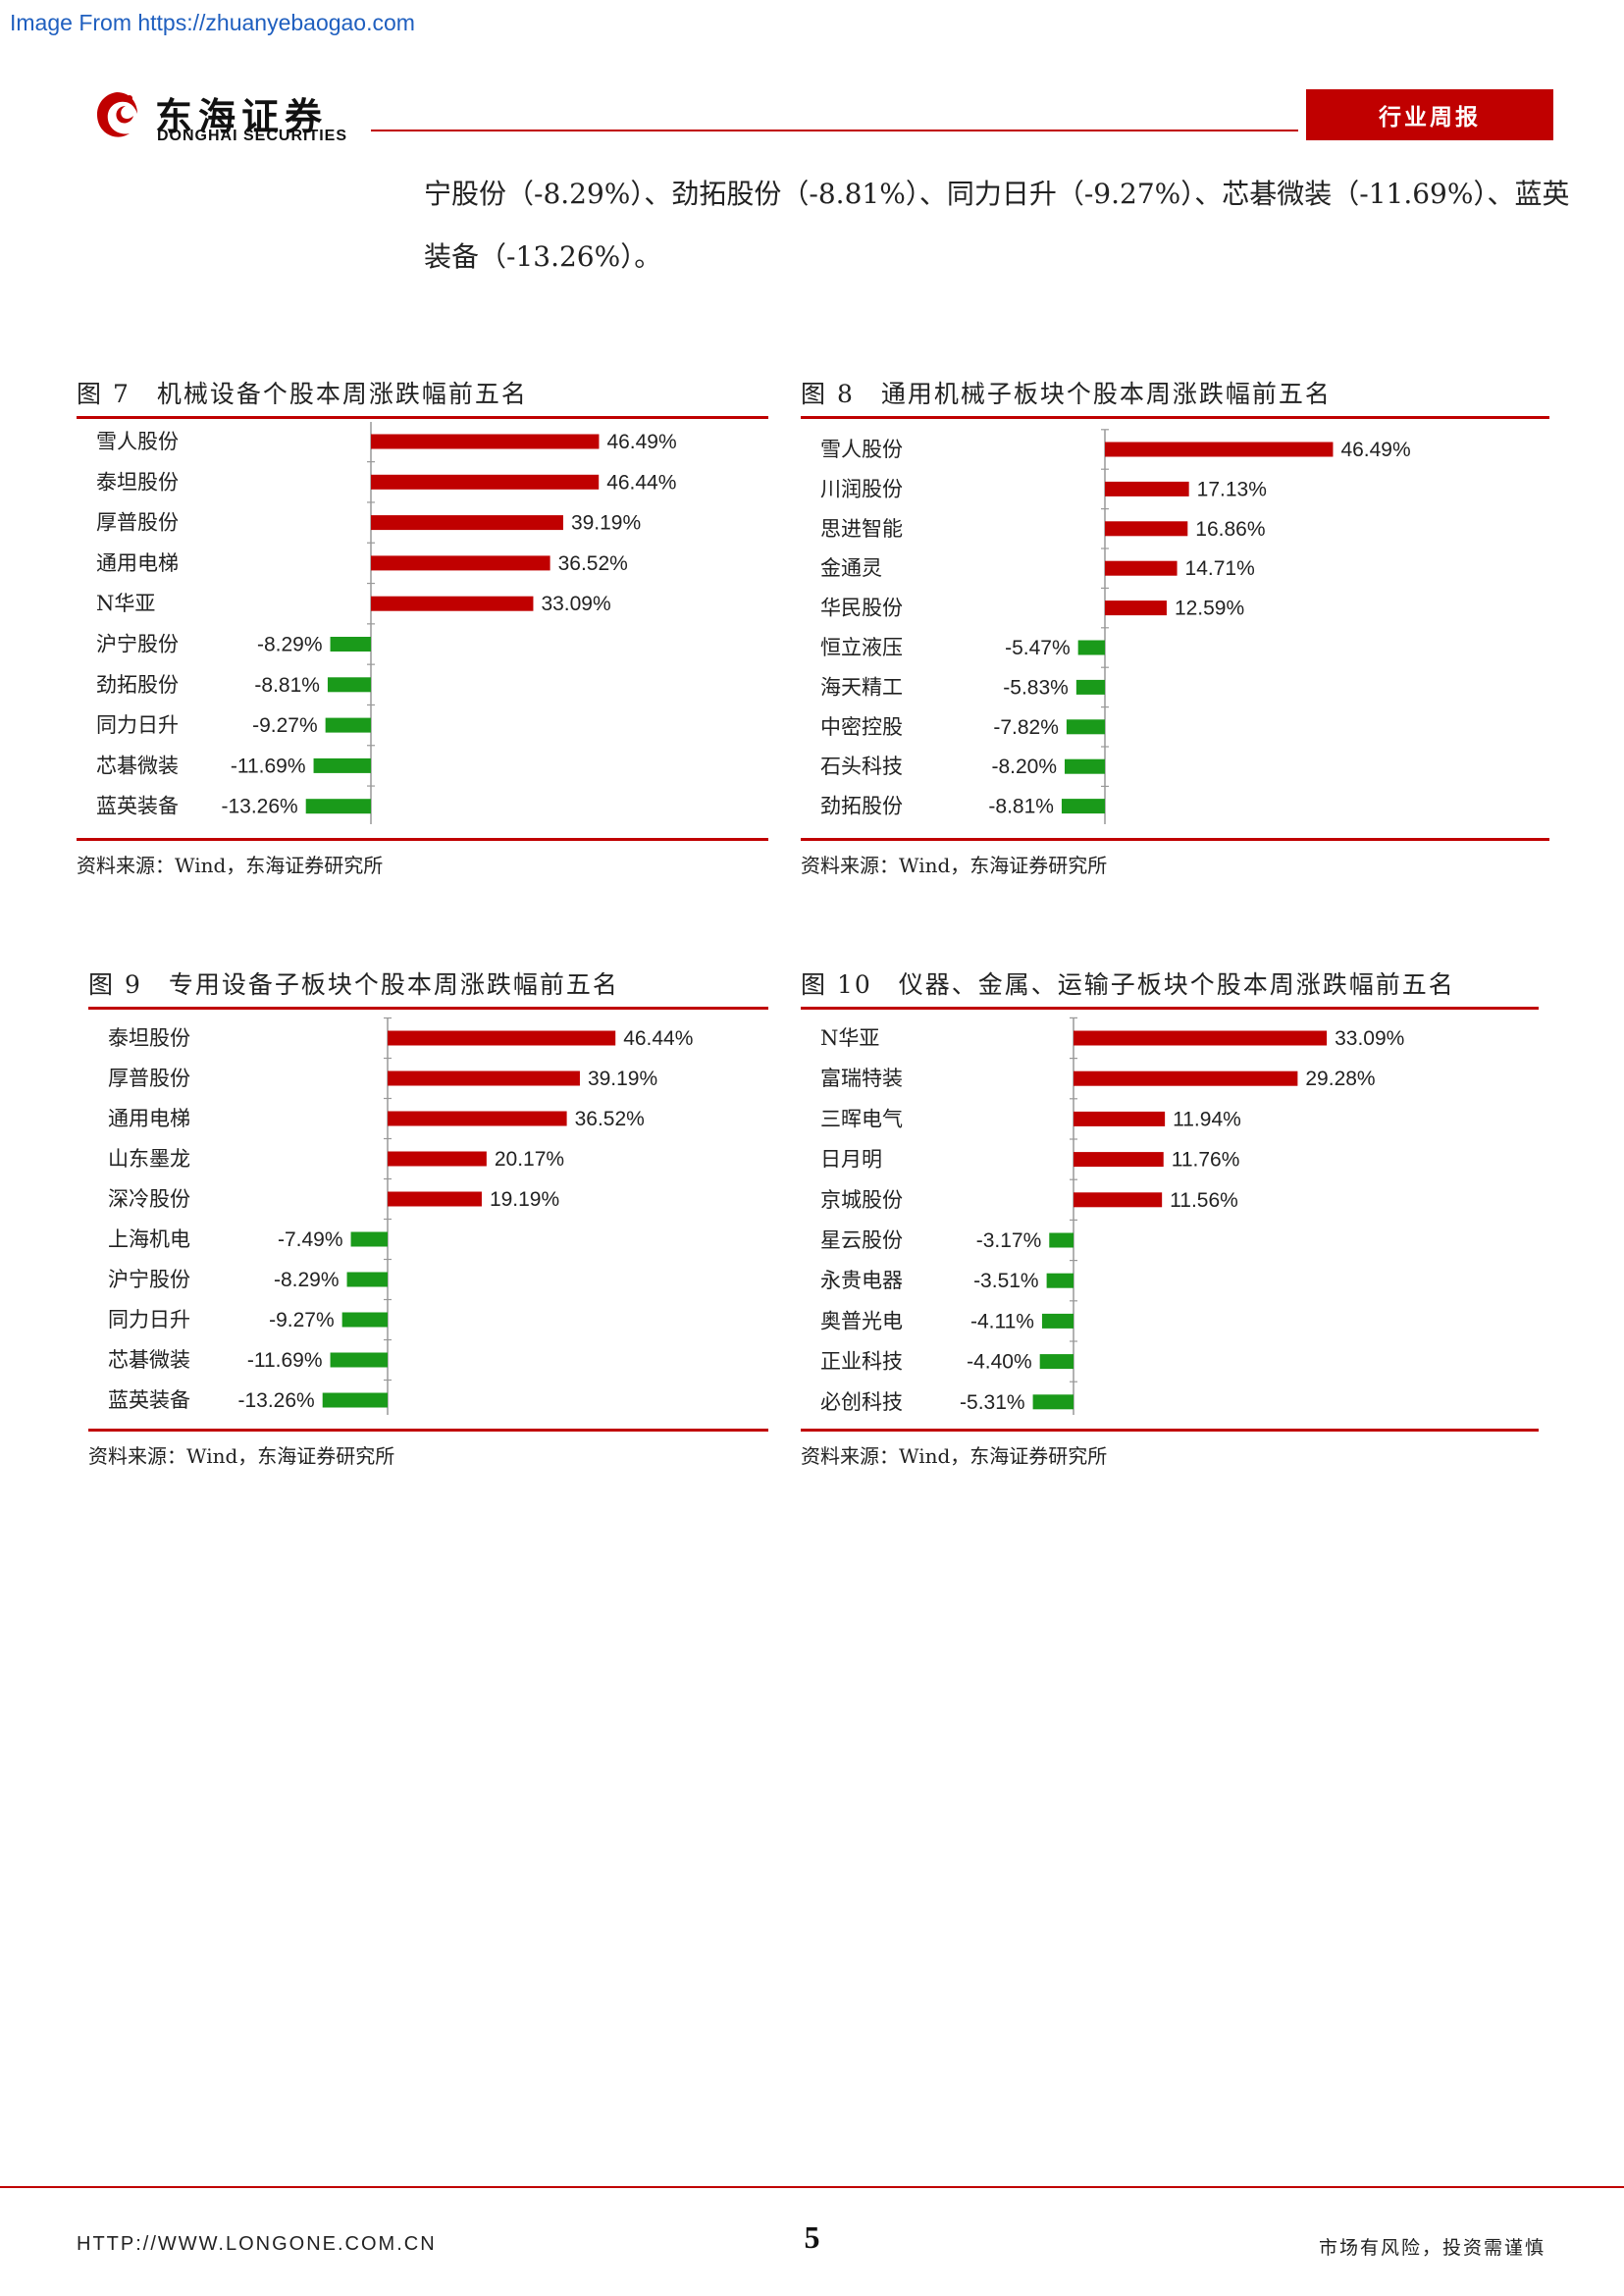 The height and width of the screenshot is (2296, 1624). What do you see at coordinates (1232, 489) in the screenshot?
I see `value-label: 17.13%` at bounding box center [1232, 489].